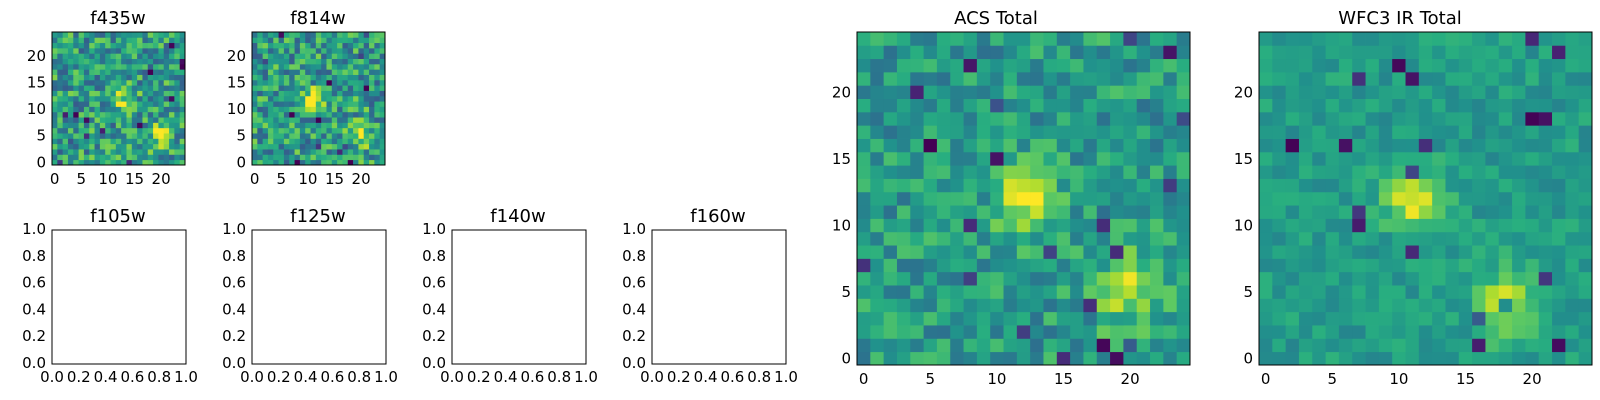 The height and width of the screenshot is (400, 1600). Describe the element at coordinates (841, 225) in the screenshot. I see `y-tick-labels: 0 5 10 15 20` at that location.